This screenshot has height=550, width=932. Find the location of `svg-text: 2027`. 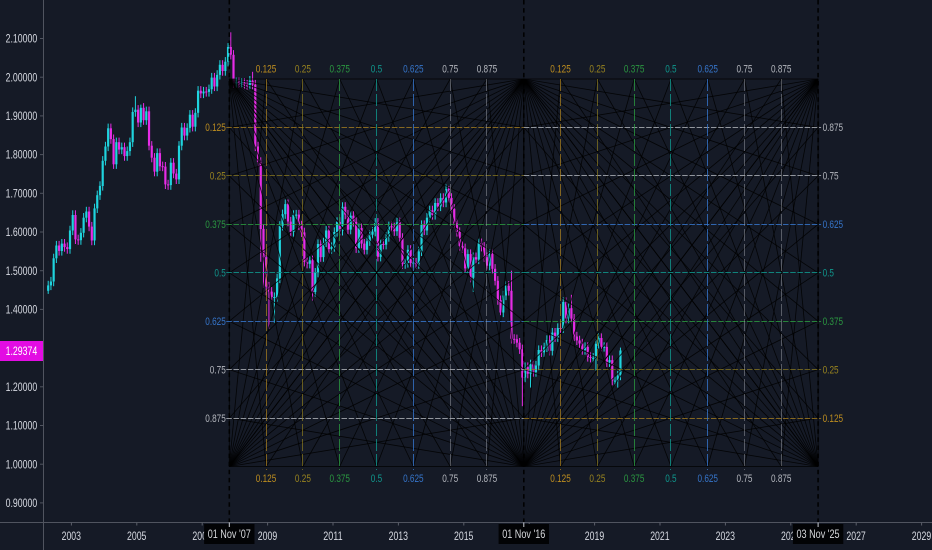

svg-text: 2027 is located at coordinates (855, 537).